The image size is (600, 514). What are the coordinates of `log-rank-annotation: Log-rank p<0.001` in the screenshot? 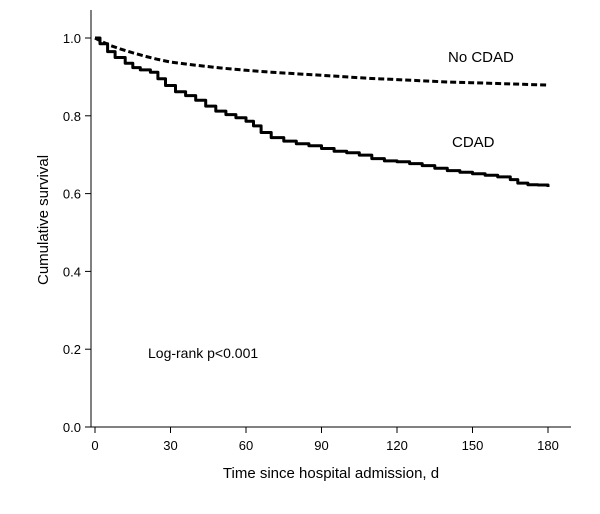 It's located at (203, 353).